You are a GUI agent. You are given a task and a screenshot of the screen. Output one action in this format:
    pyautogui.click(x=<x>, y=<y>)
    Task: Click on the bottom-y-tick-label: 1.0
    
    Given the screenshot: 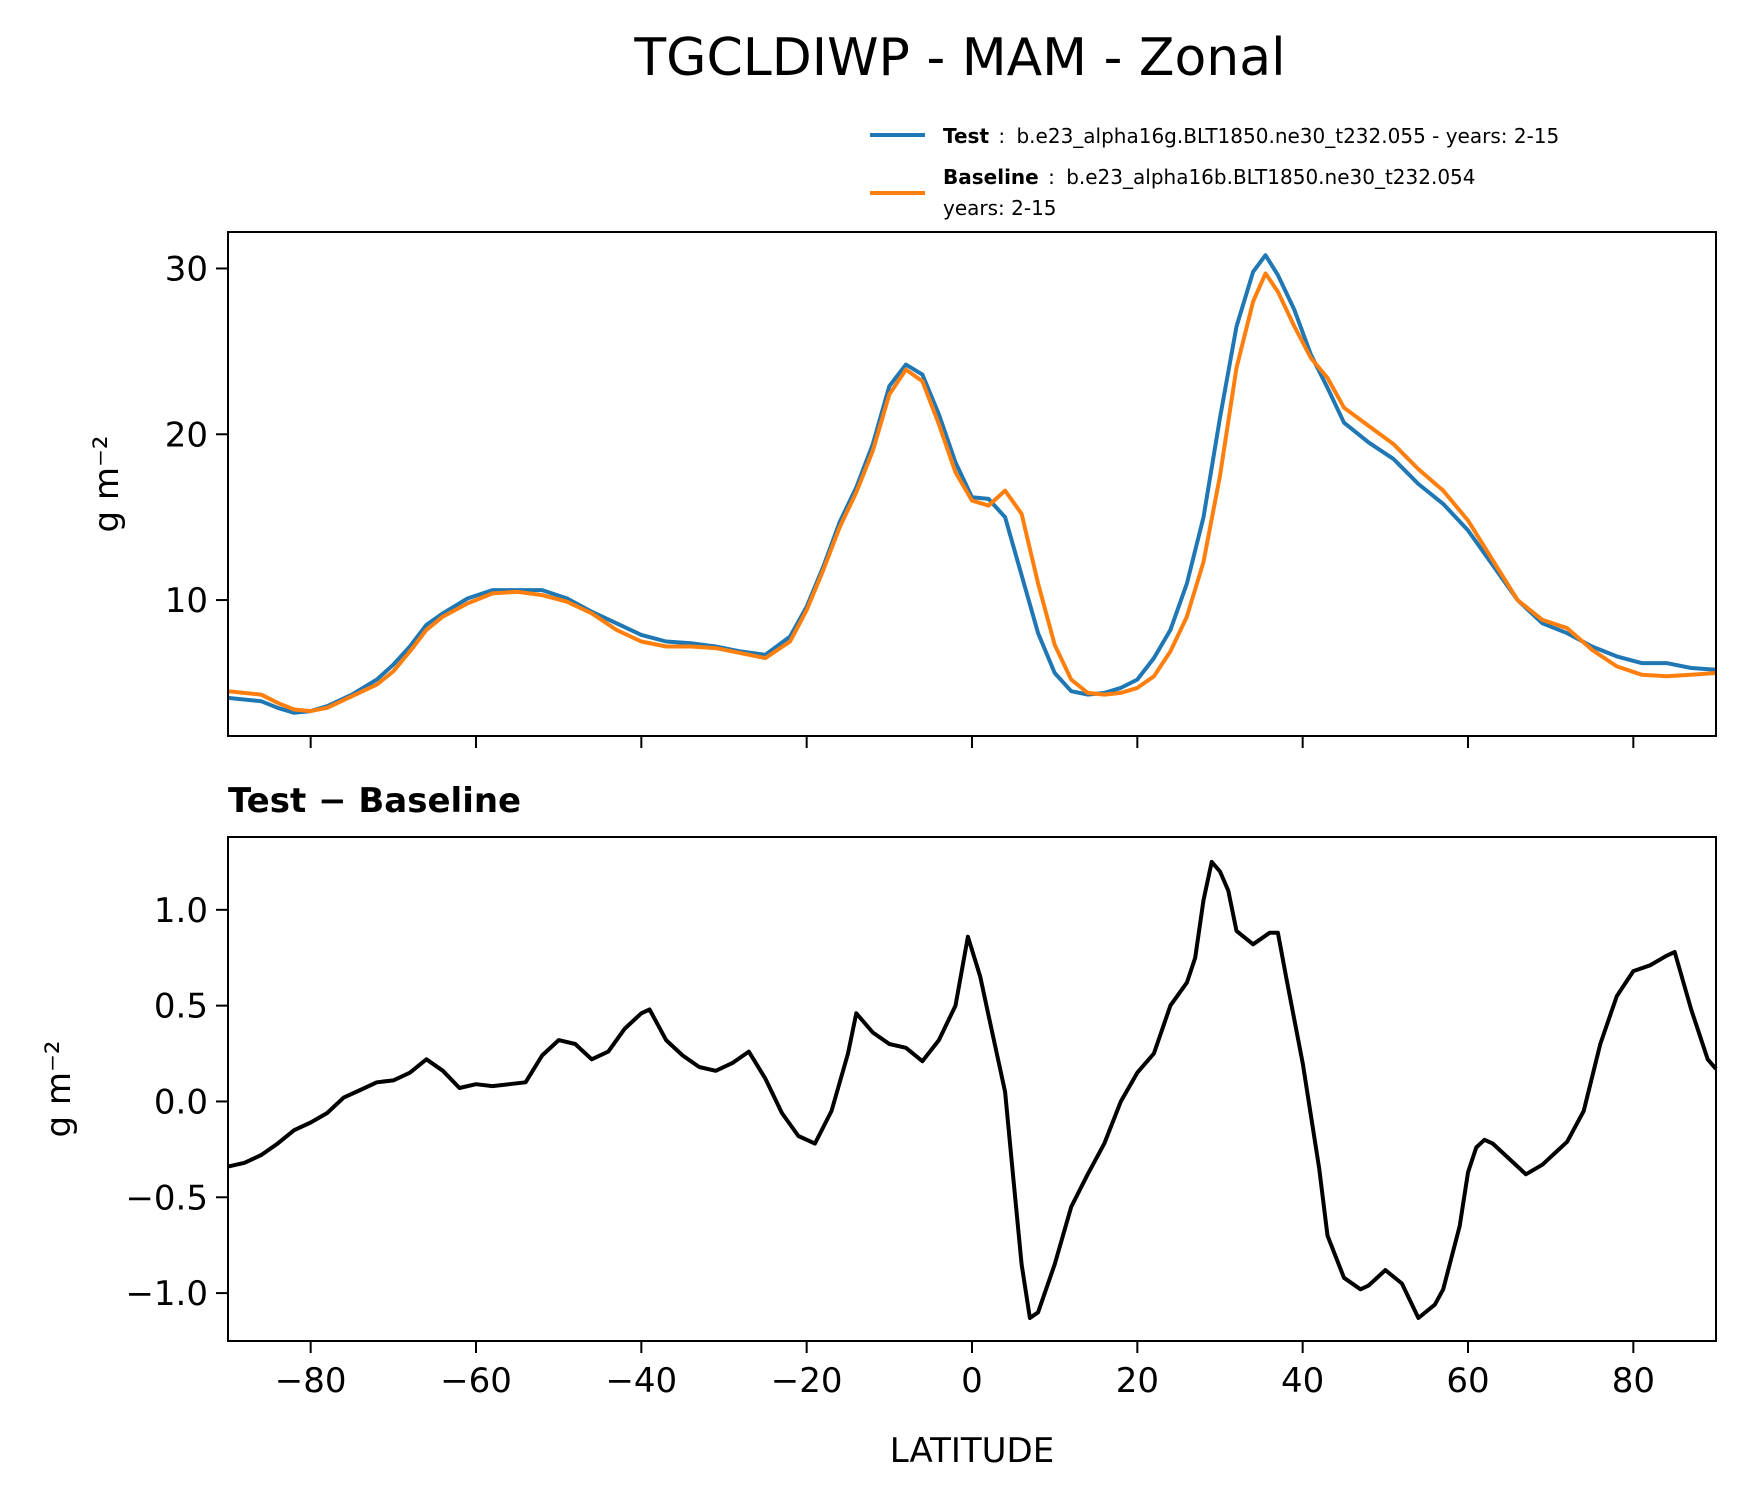 What is the action you would take?
    pyautogui.click(x=181, y=911)
    